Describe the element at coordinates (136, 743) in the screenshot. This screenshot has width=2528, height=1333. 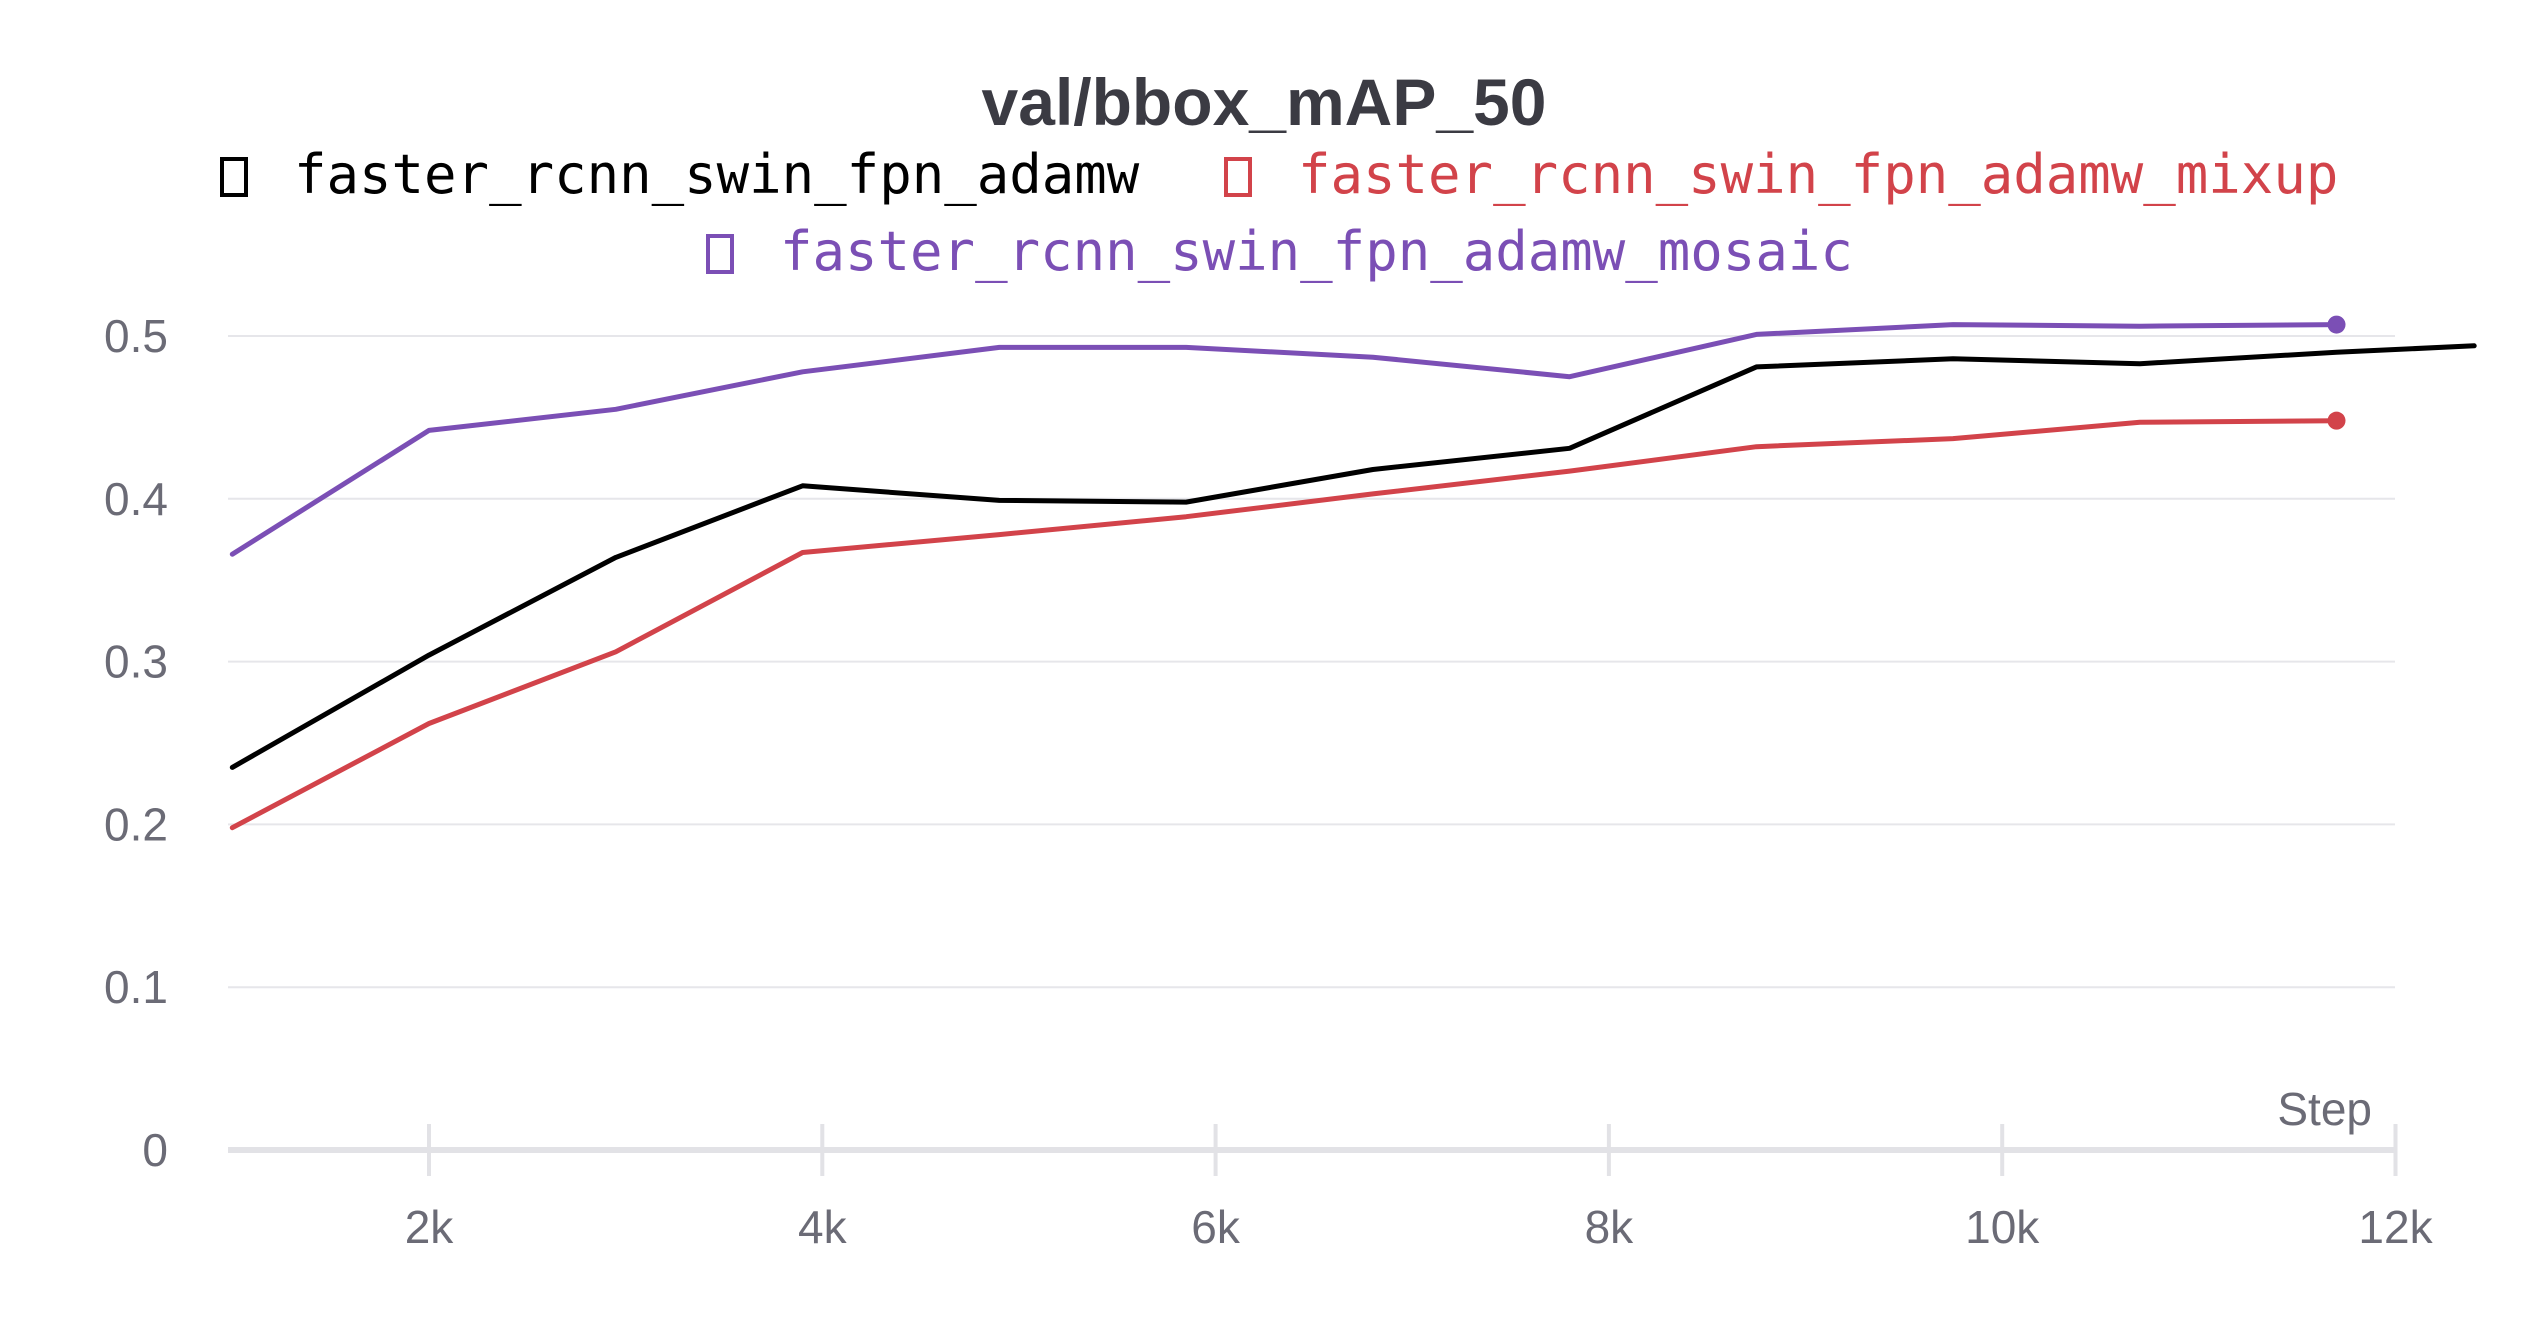
I see `y-axis-ticks: 0 0.1 0.2 0.3 0.4 0.5` at that location.